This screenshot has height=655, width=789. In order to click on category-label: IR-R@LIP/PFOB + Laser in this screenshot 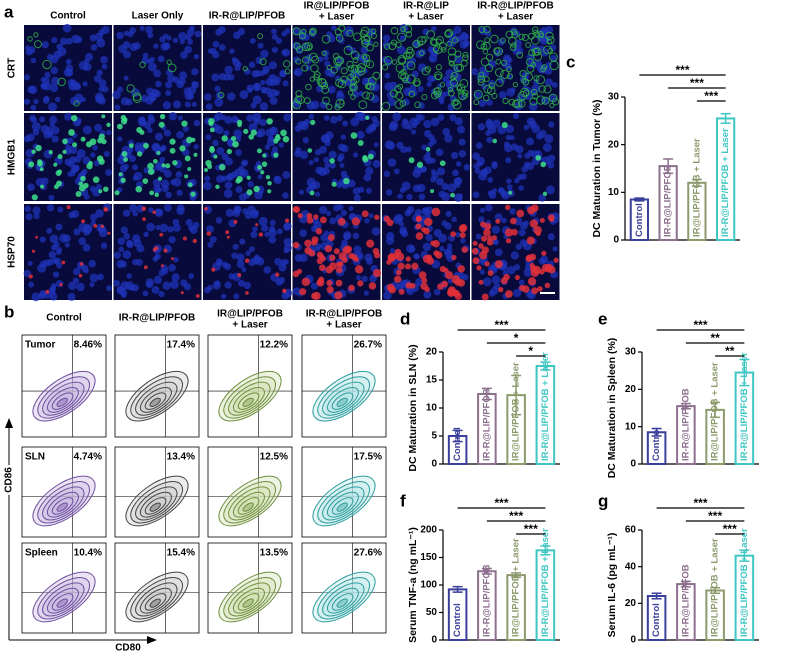, I will do `click(744, 406)`.